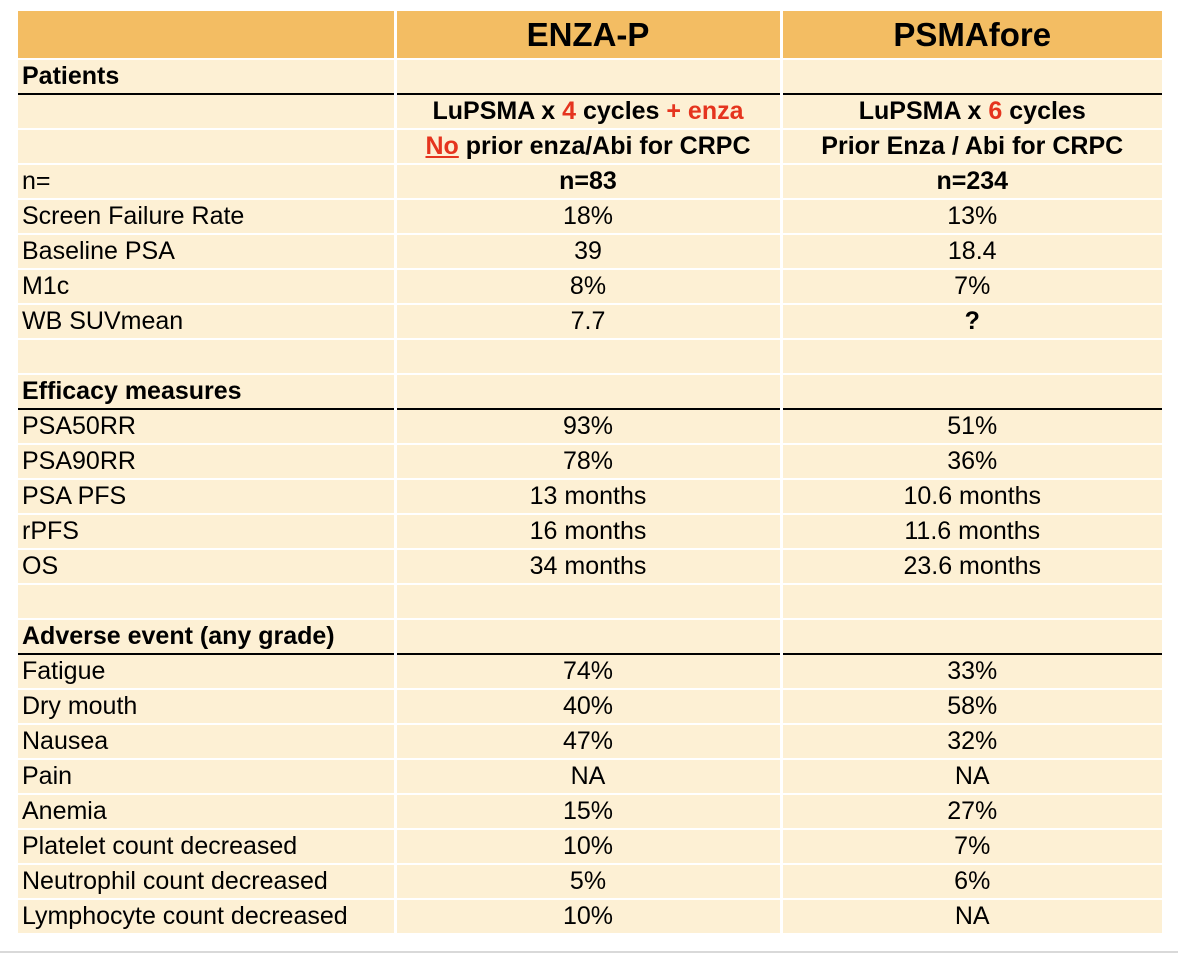 This screenshot has width=1178, height=956. What do you see at coordinates (206, 671) in the screenshot?
I see `row-label: Fatigue` at bounding box center [206, 671].